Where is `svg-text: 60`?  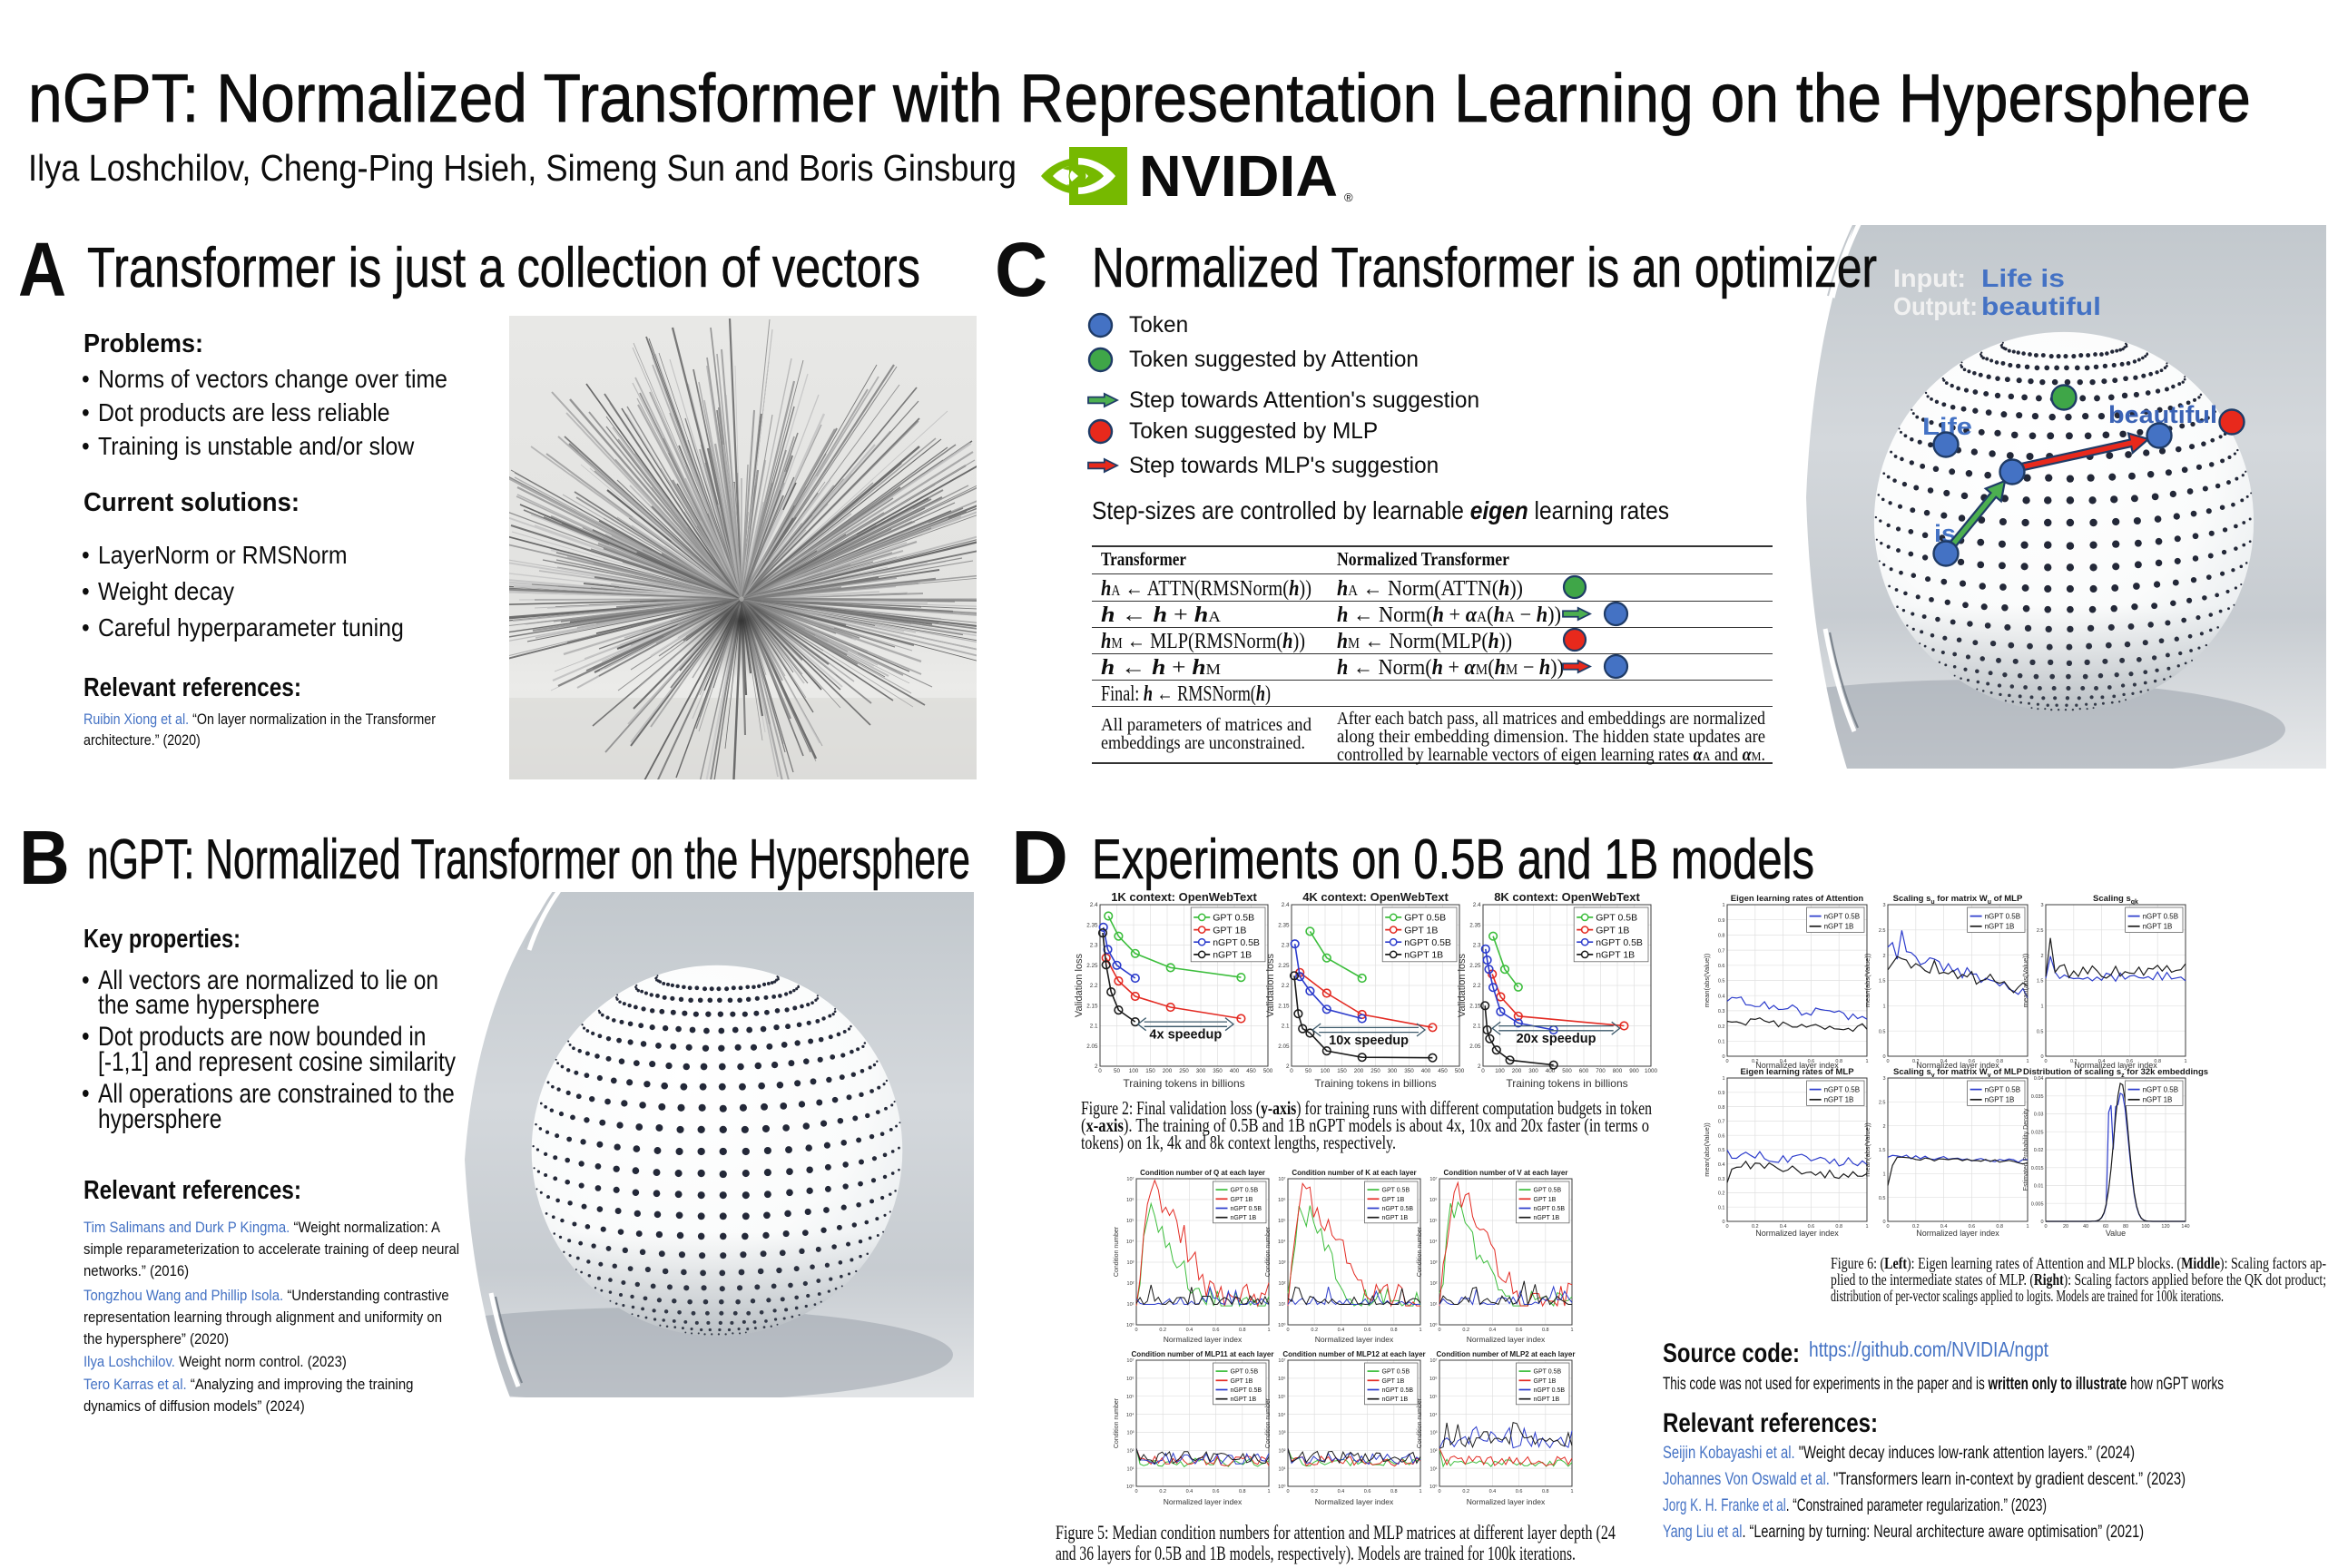
svg-text: 60 is located at coordinates (2105, 1227).